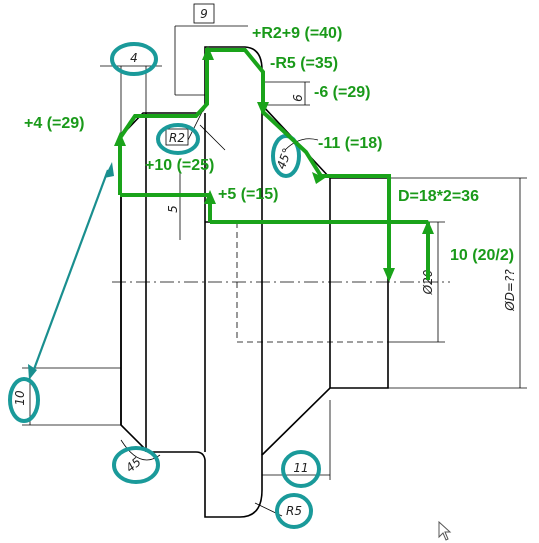  What do you see at coordinates (120, 139) in the screenshot?
I see `arrow-up-d` at bounding box center [120, 139].